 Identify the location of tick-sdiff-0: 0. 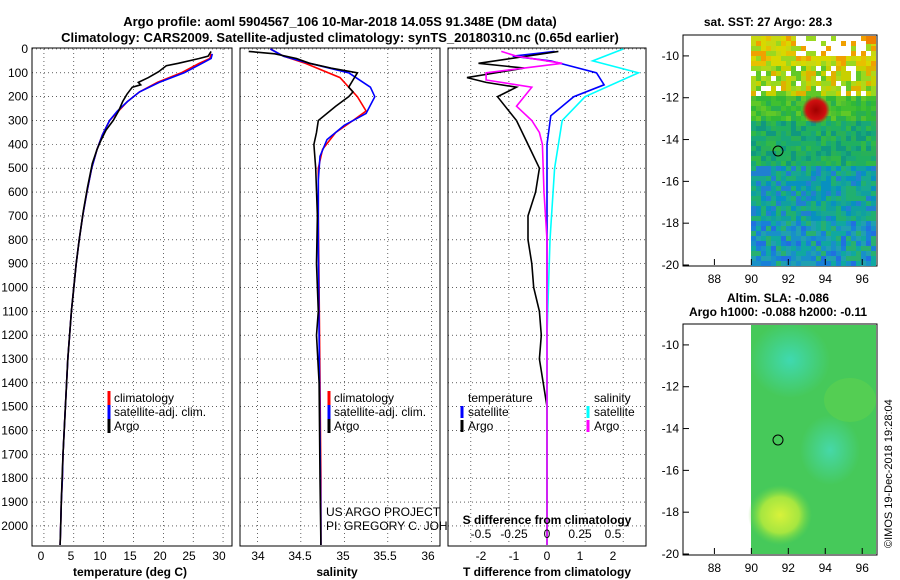
(547, 534).